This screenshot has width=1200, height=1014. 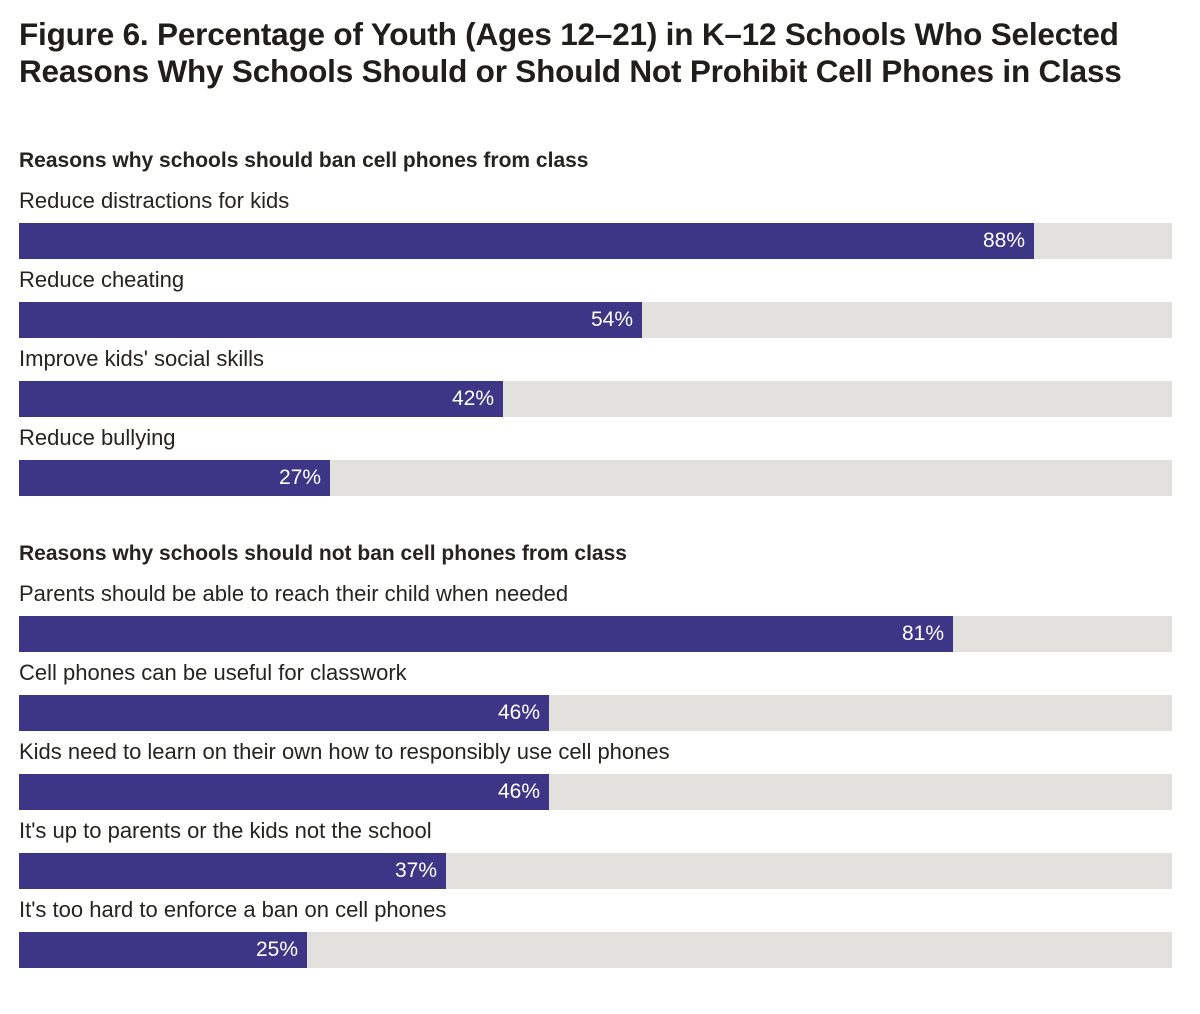 What do you see at coordinates (595, 399) in the screenshot?
I see `bar-track: 42%` at bounding box center [595, 399].